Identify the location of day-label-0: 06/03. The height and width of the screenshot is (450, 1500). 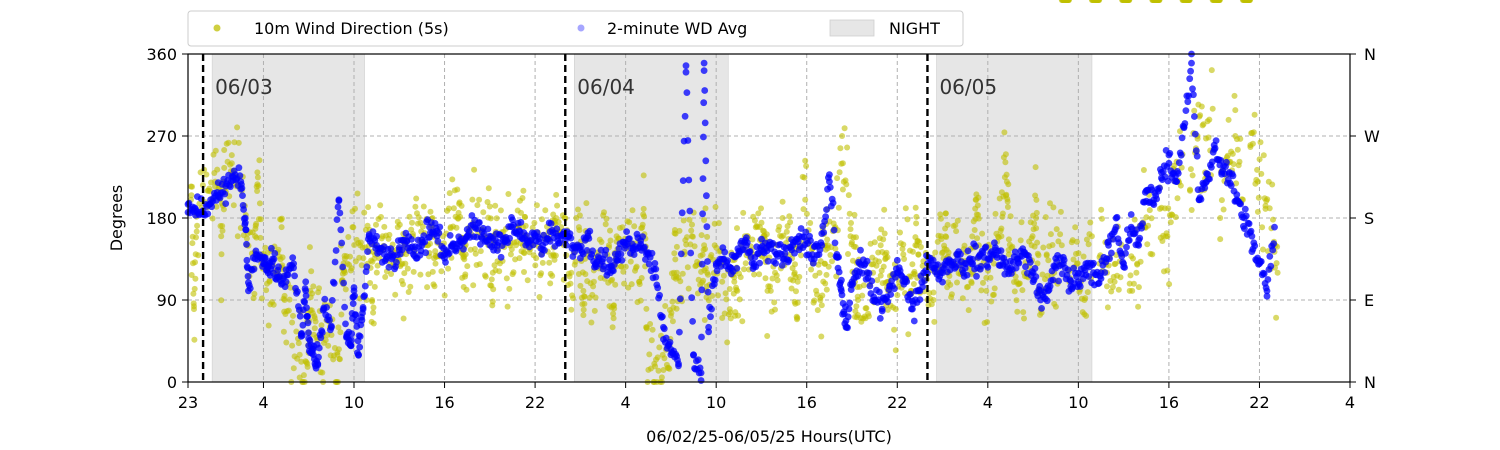
(244, 87).